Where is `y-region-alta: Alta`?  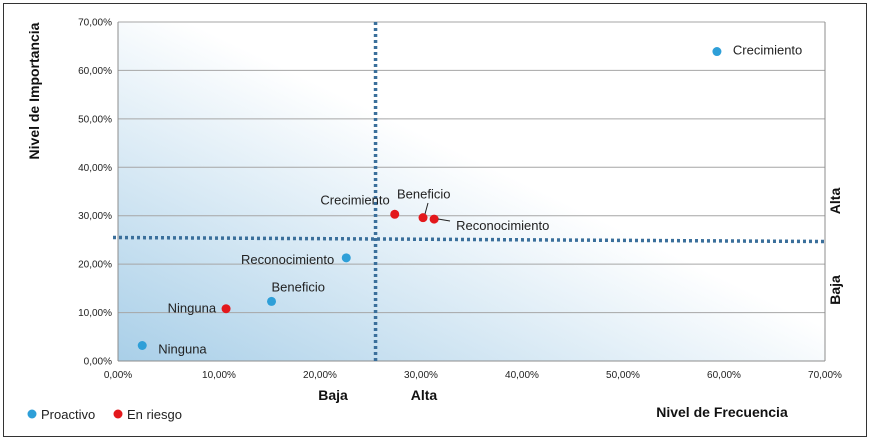
y-region-alta: Alta is located at coordinates (835, 201).